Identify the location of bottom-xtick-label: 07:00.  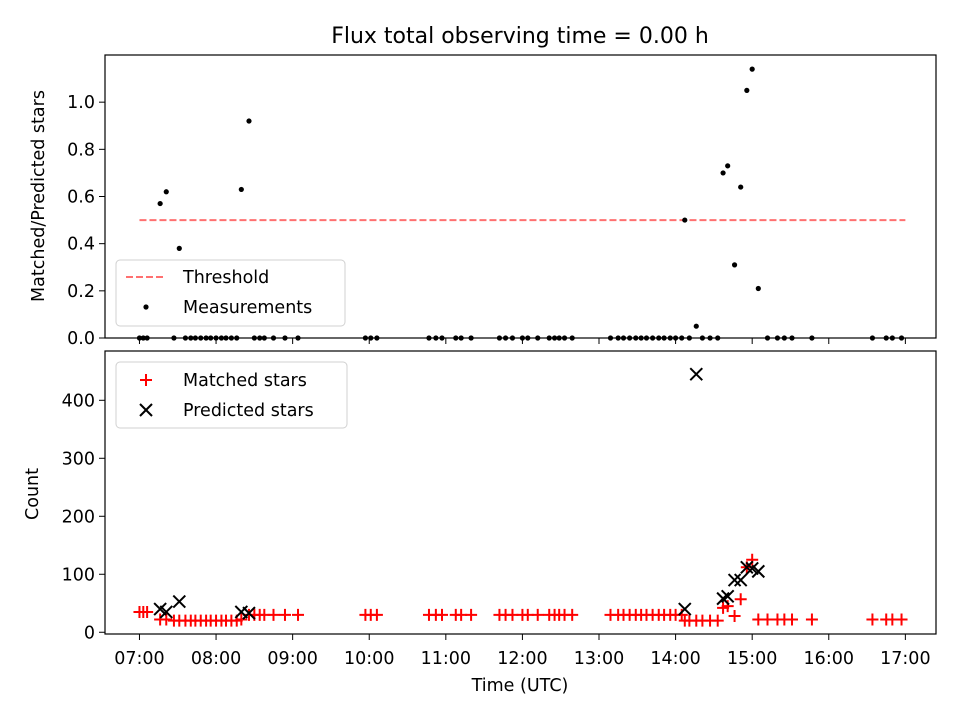
(139, 659).